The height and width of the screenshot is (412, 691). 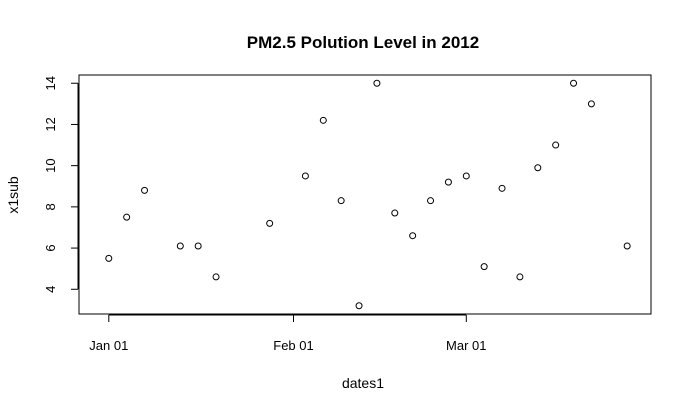 What do you see at coordinates (363, 42) in the screenshot?
I see `chart-title: PM2.5 Polution Level in 2012` at bounding box center [363, 42].